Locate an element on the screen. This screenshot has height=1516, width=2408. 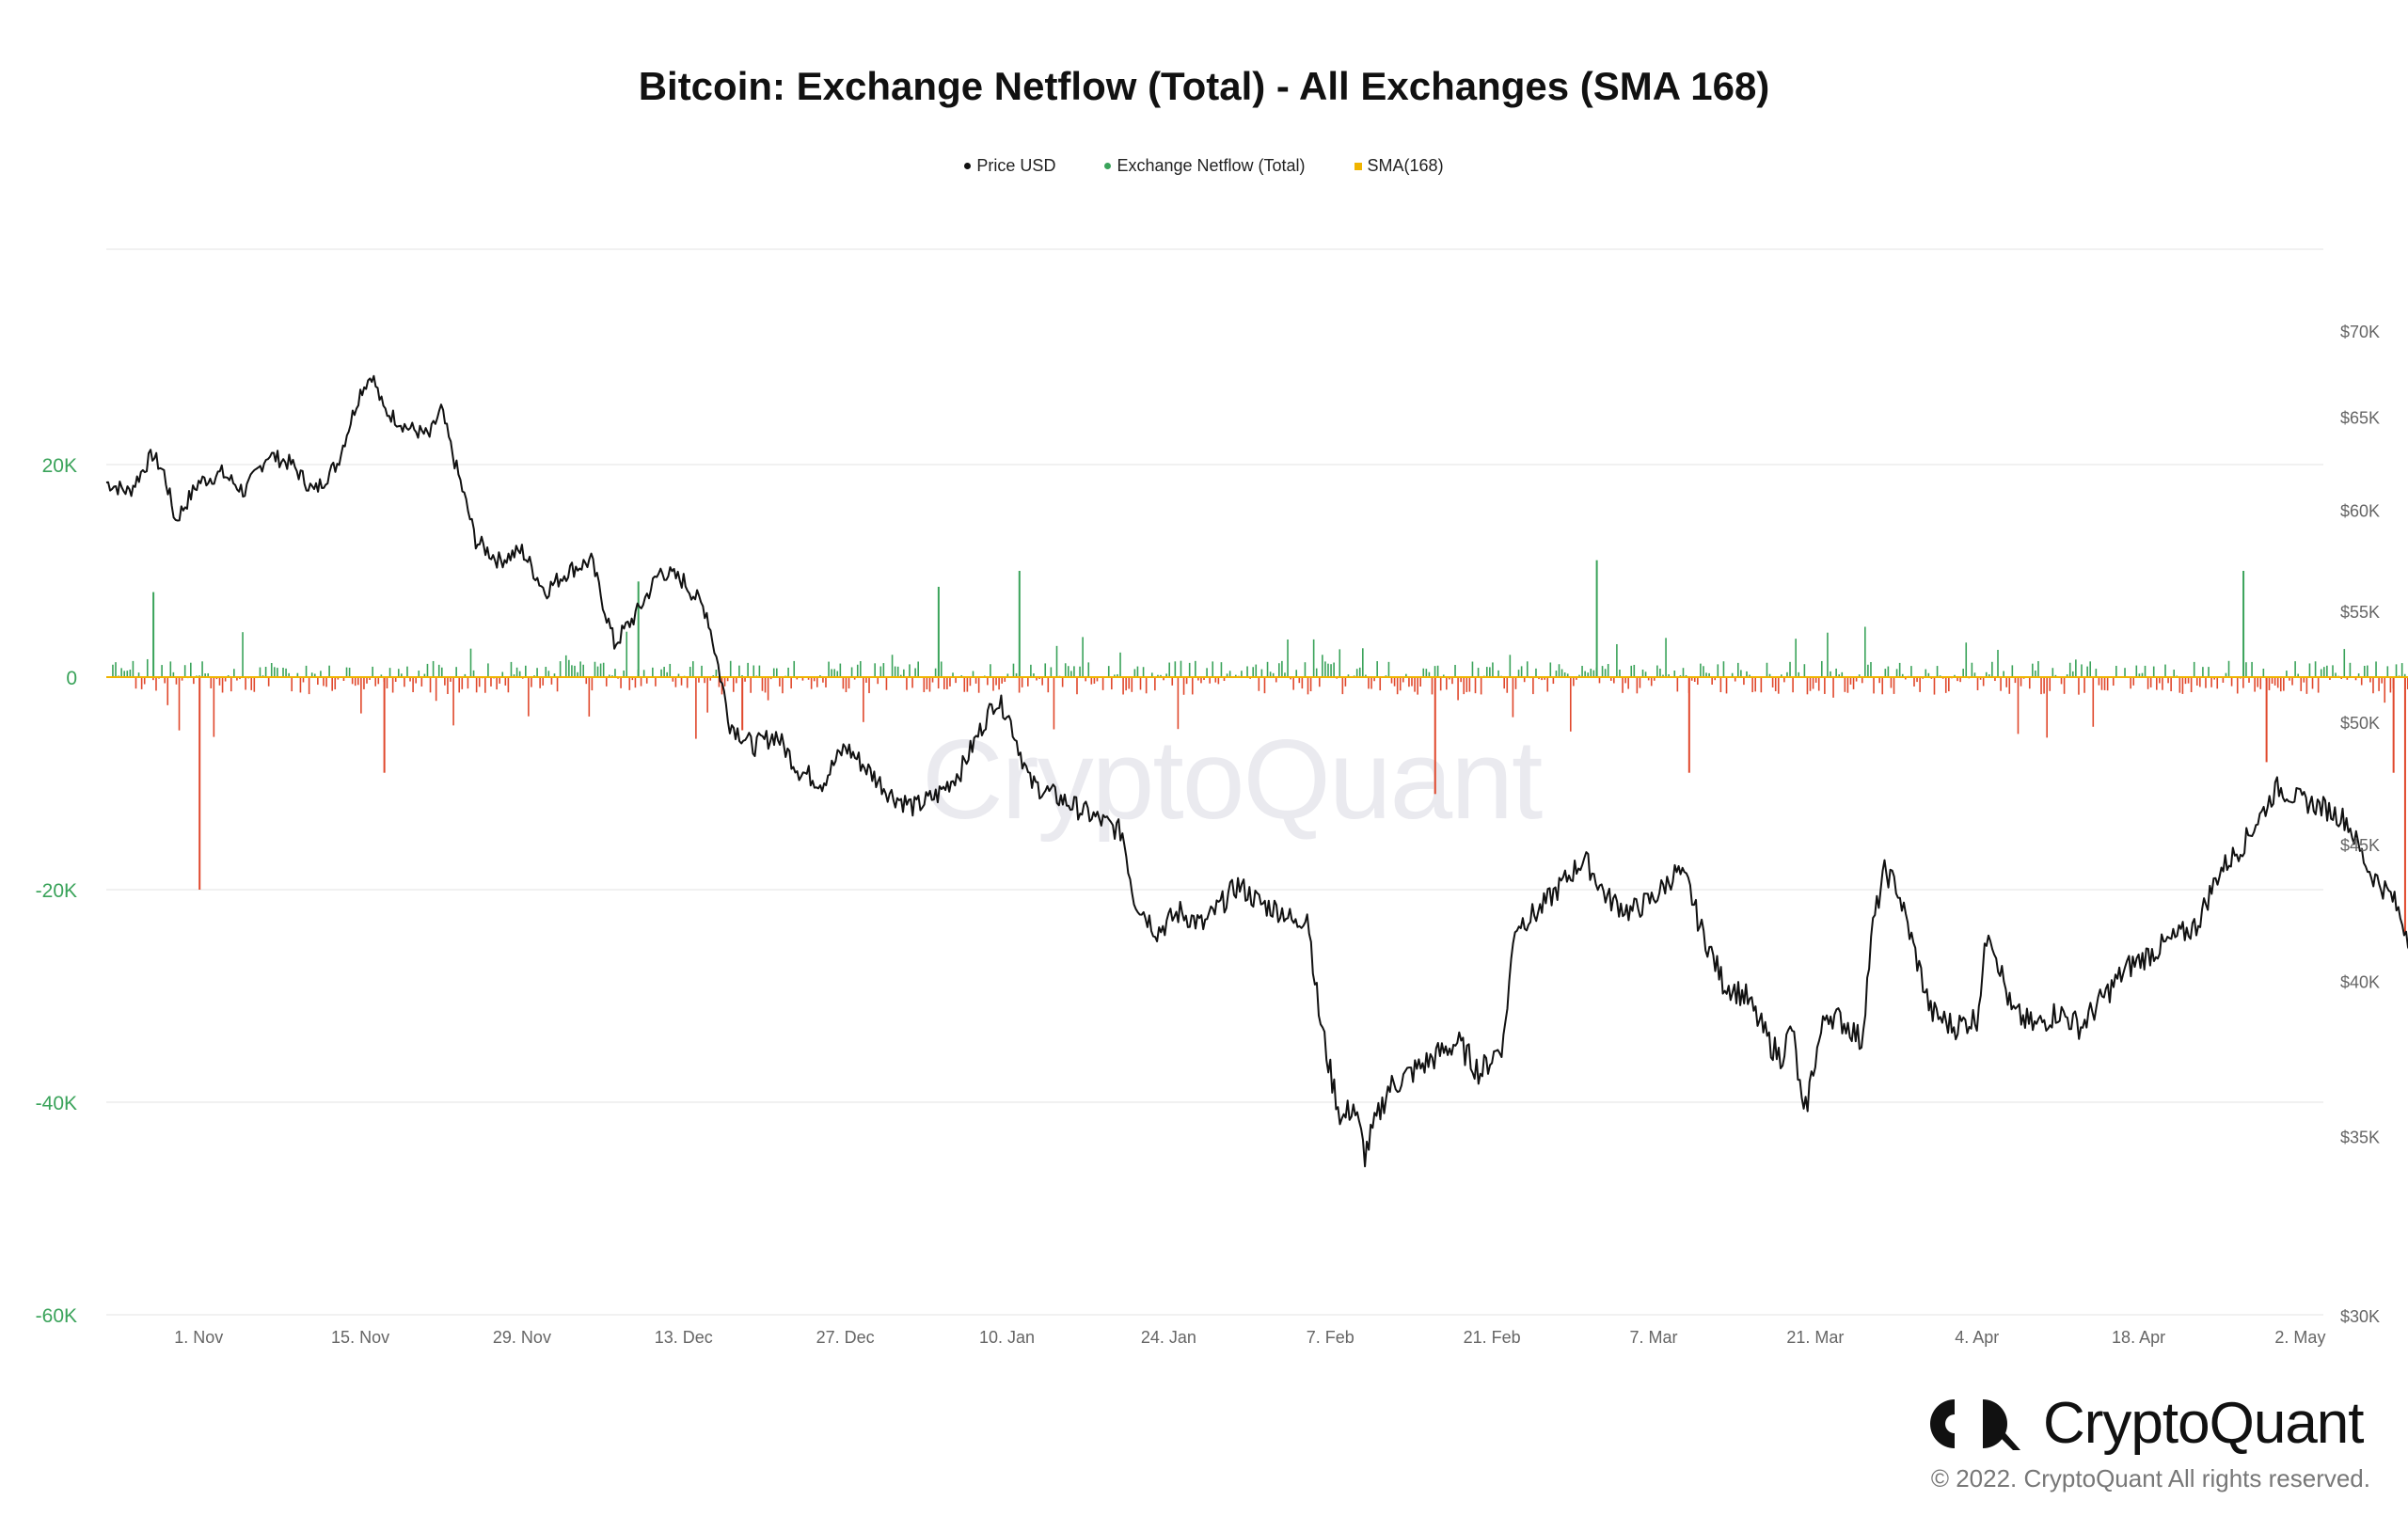
left-axis: 20K 0 -20K -40K -60K is located at coordinates (57, 891).